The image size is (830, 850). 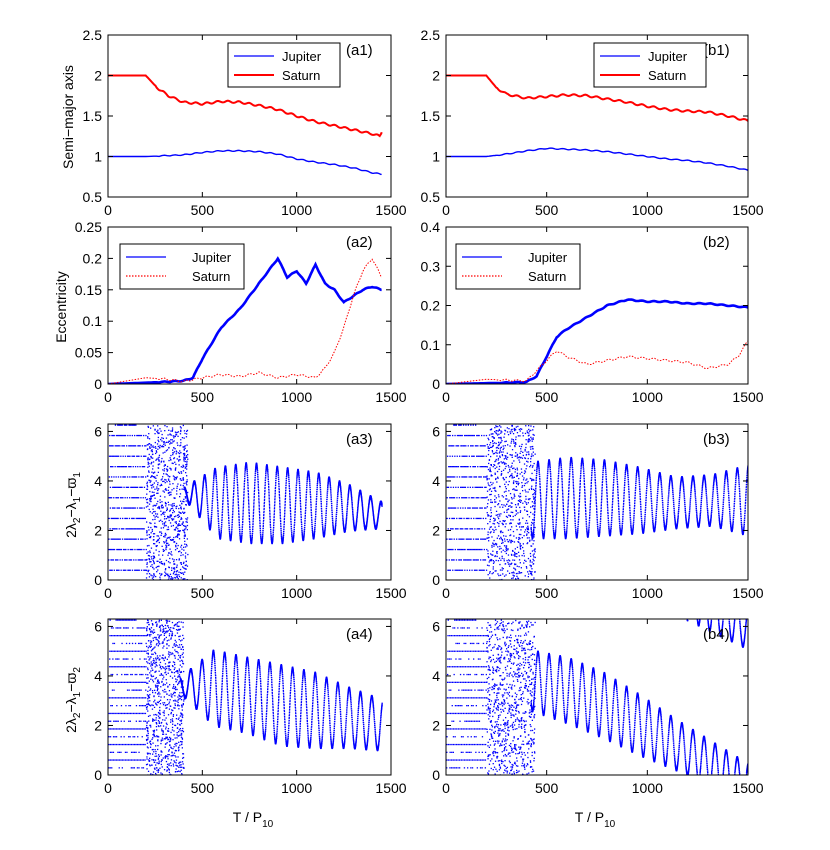 I want to click on xtick-label-a2-3: 1500, so click(x=390, y=397).